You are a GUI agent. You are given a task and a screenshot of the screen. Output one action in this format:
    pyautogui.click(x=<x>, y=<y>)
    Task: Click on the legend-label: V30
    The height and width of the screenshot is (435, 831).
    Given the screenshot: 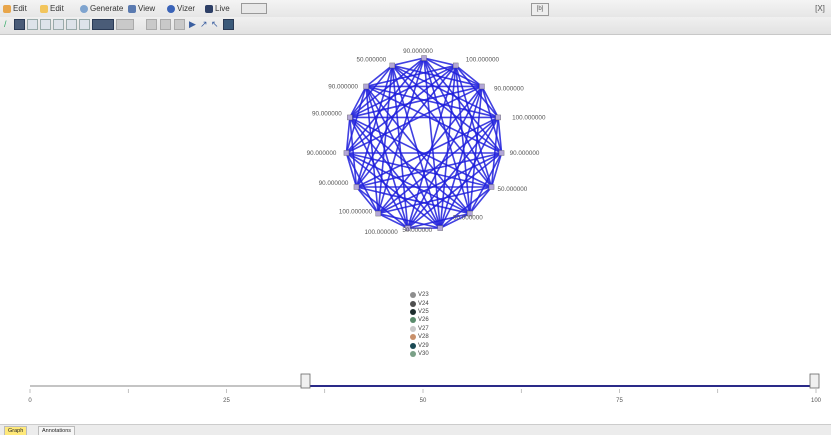 What is the action you would take?
    pyautogui.click(x=423, y=353)
    